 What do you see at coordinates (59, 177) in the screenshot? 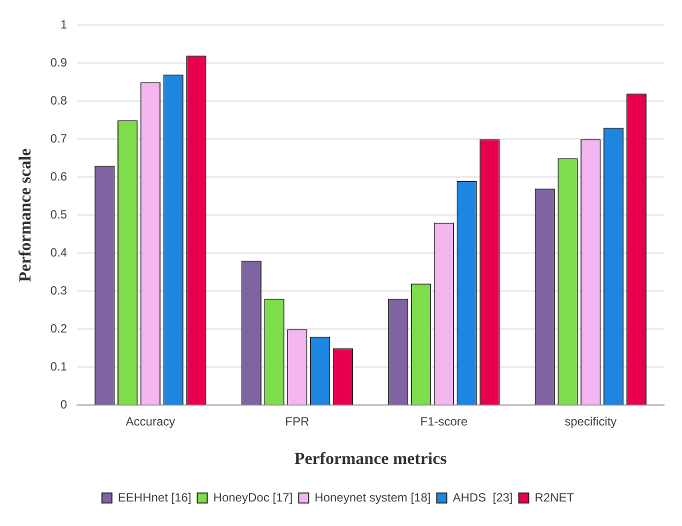
I see `y-tick-label: 0.6` at bounding box center [59, 177].